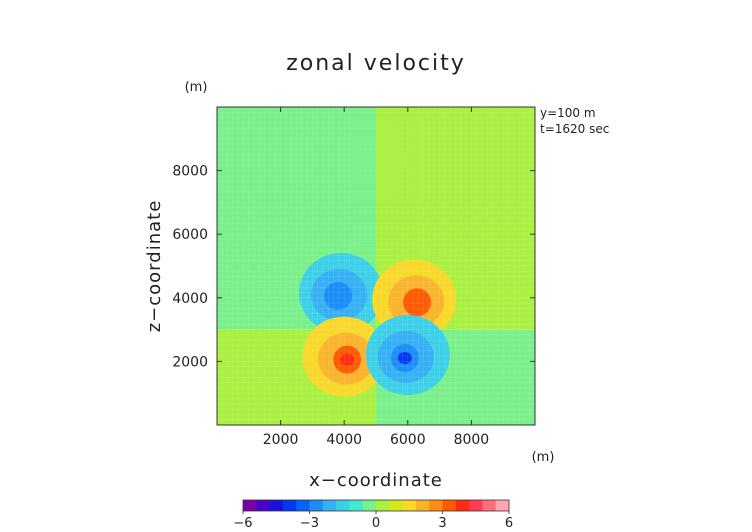 The image size is (752, 532). Describe the element at coordinates (376, 63) in the screenshot. I see `chart-title: zonal velocity` at that location.